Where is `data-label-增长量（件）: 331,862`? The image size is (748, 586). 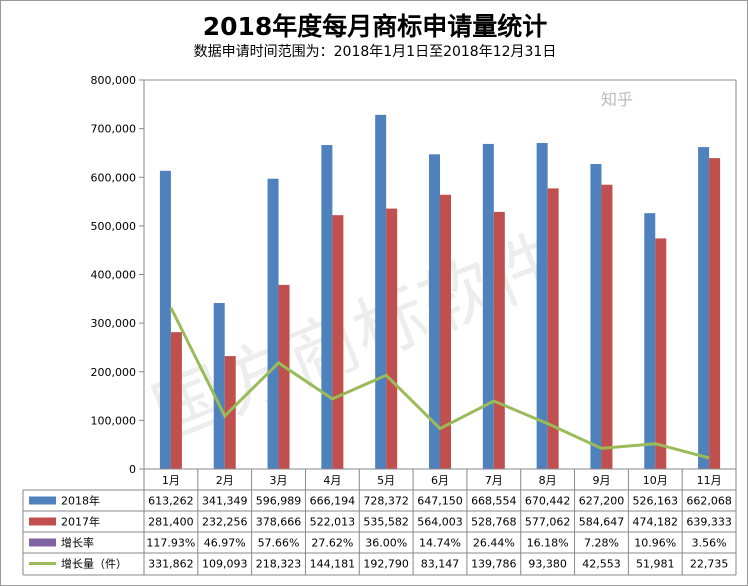
data-label-增长量（件）: 331,862 is located at coordinates (171, 564).